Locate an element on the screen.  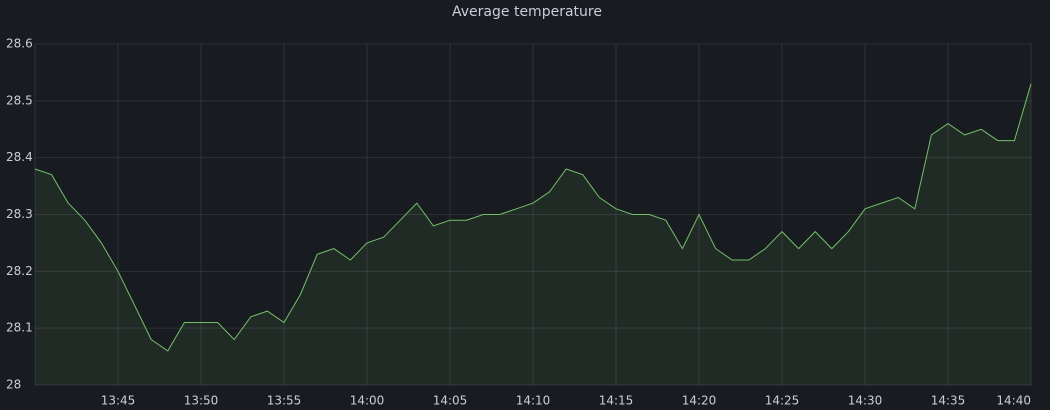
y-tick-label: 28.2 is located at coordinates (19, 271).